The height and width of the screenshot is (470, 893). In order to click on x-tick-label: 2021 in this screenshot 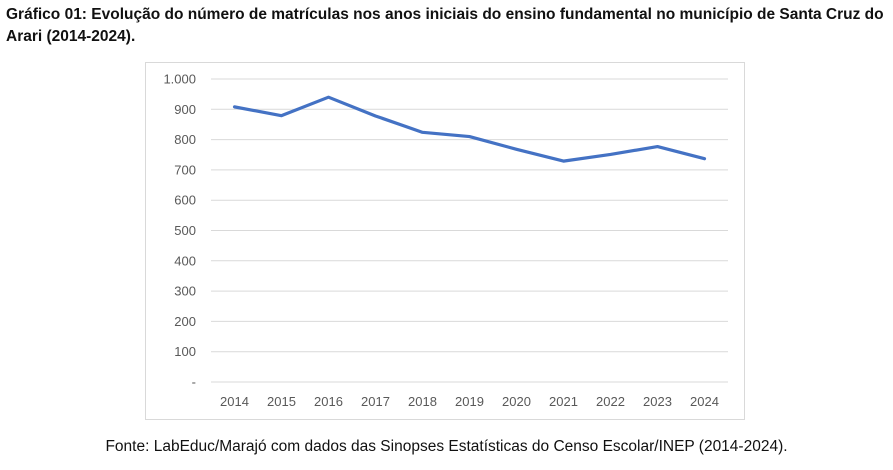, I will do `click(563, 401)`.